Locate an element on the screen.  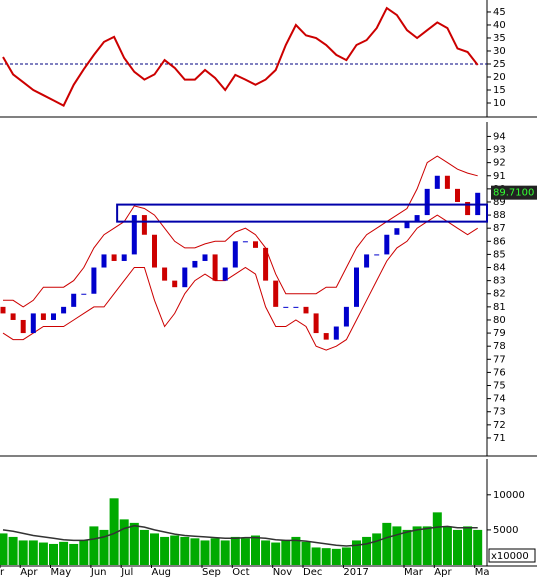
y-tick-label: 85 is located at coordinates (499, 254).